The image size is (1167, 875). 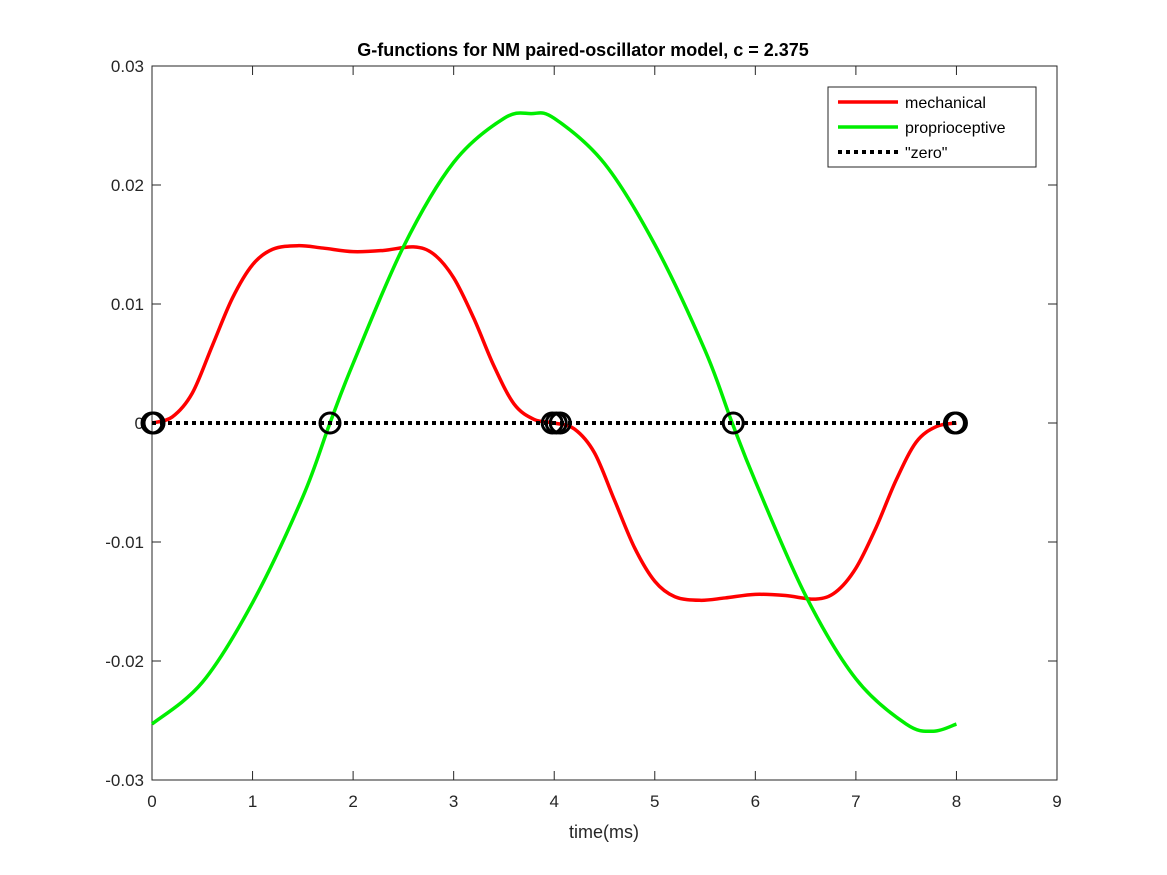 I want to click on y-tick-label: -0.03, so click(x=124, y=780).